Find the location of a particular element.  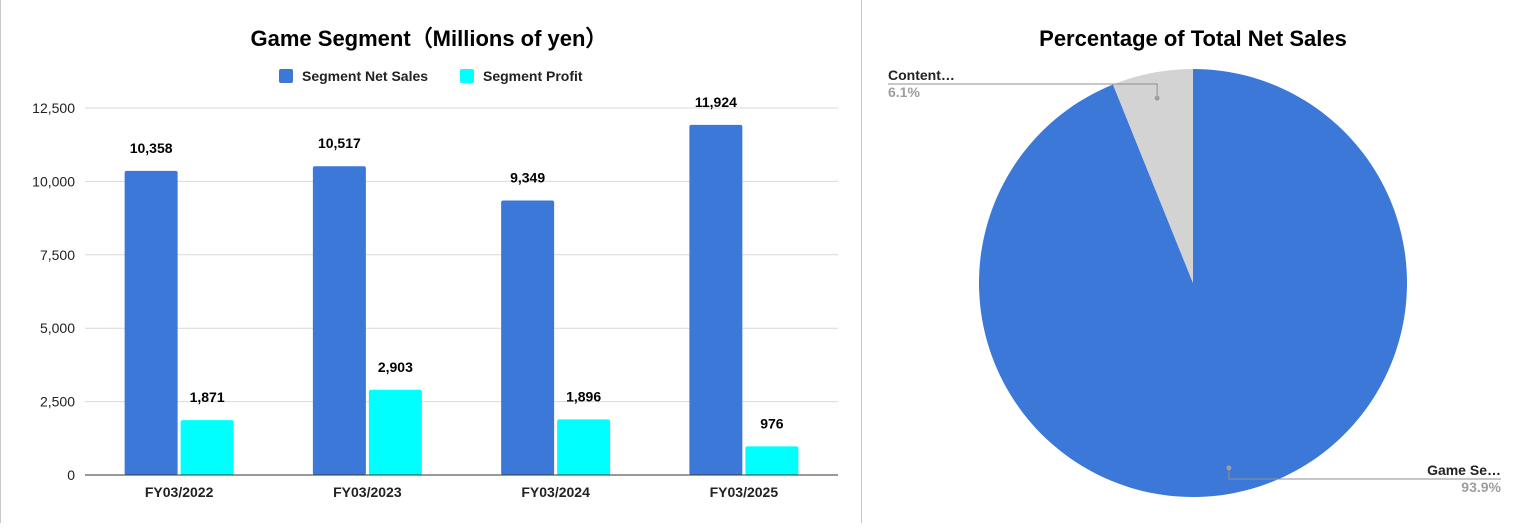

data-label-profit: 1,896 is located at coordinates (583, 396).